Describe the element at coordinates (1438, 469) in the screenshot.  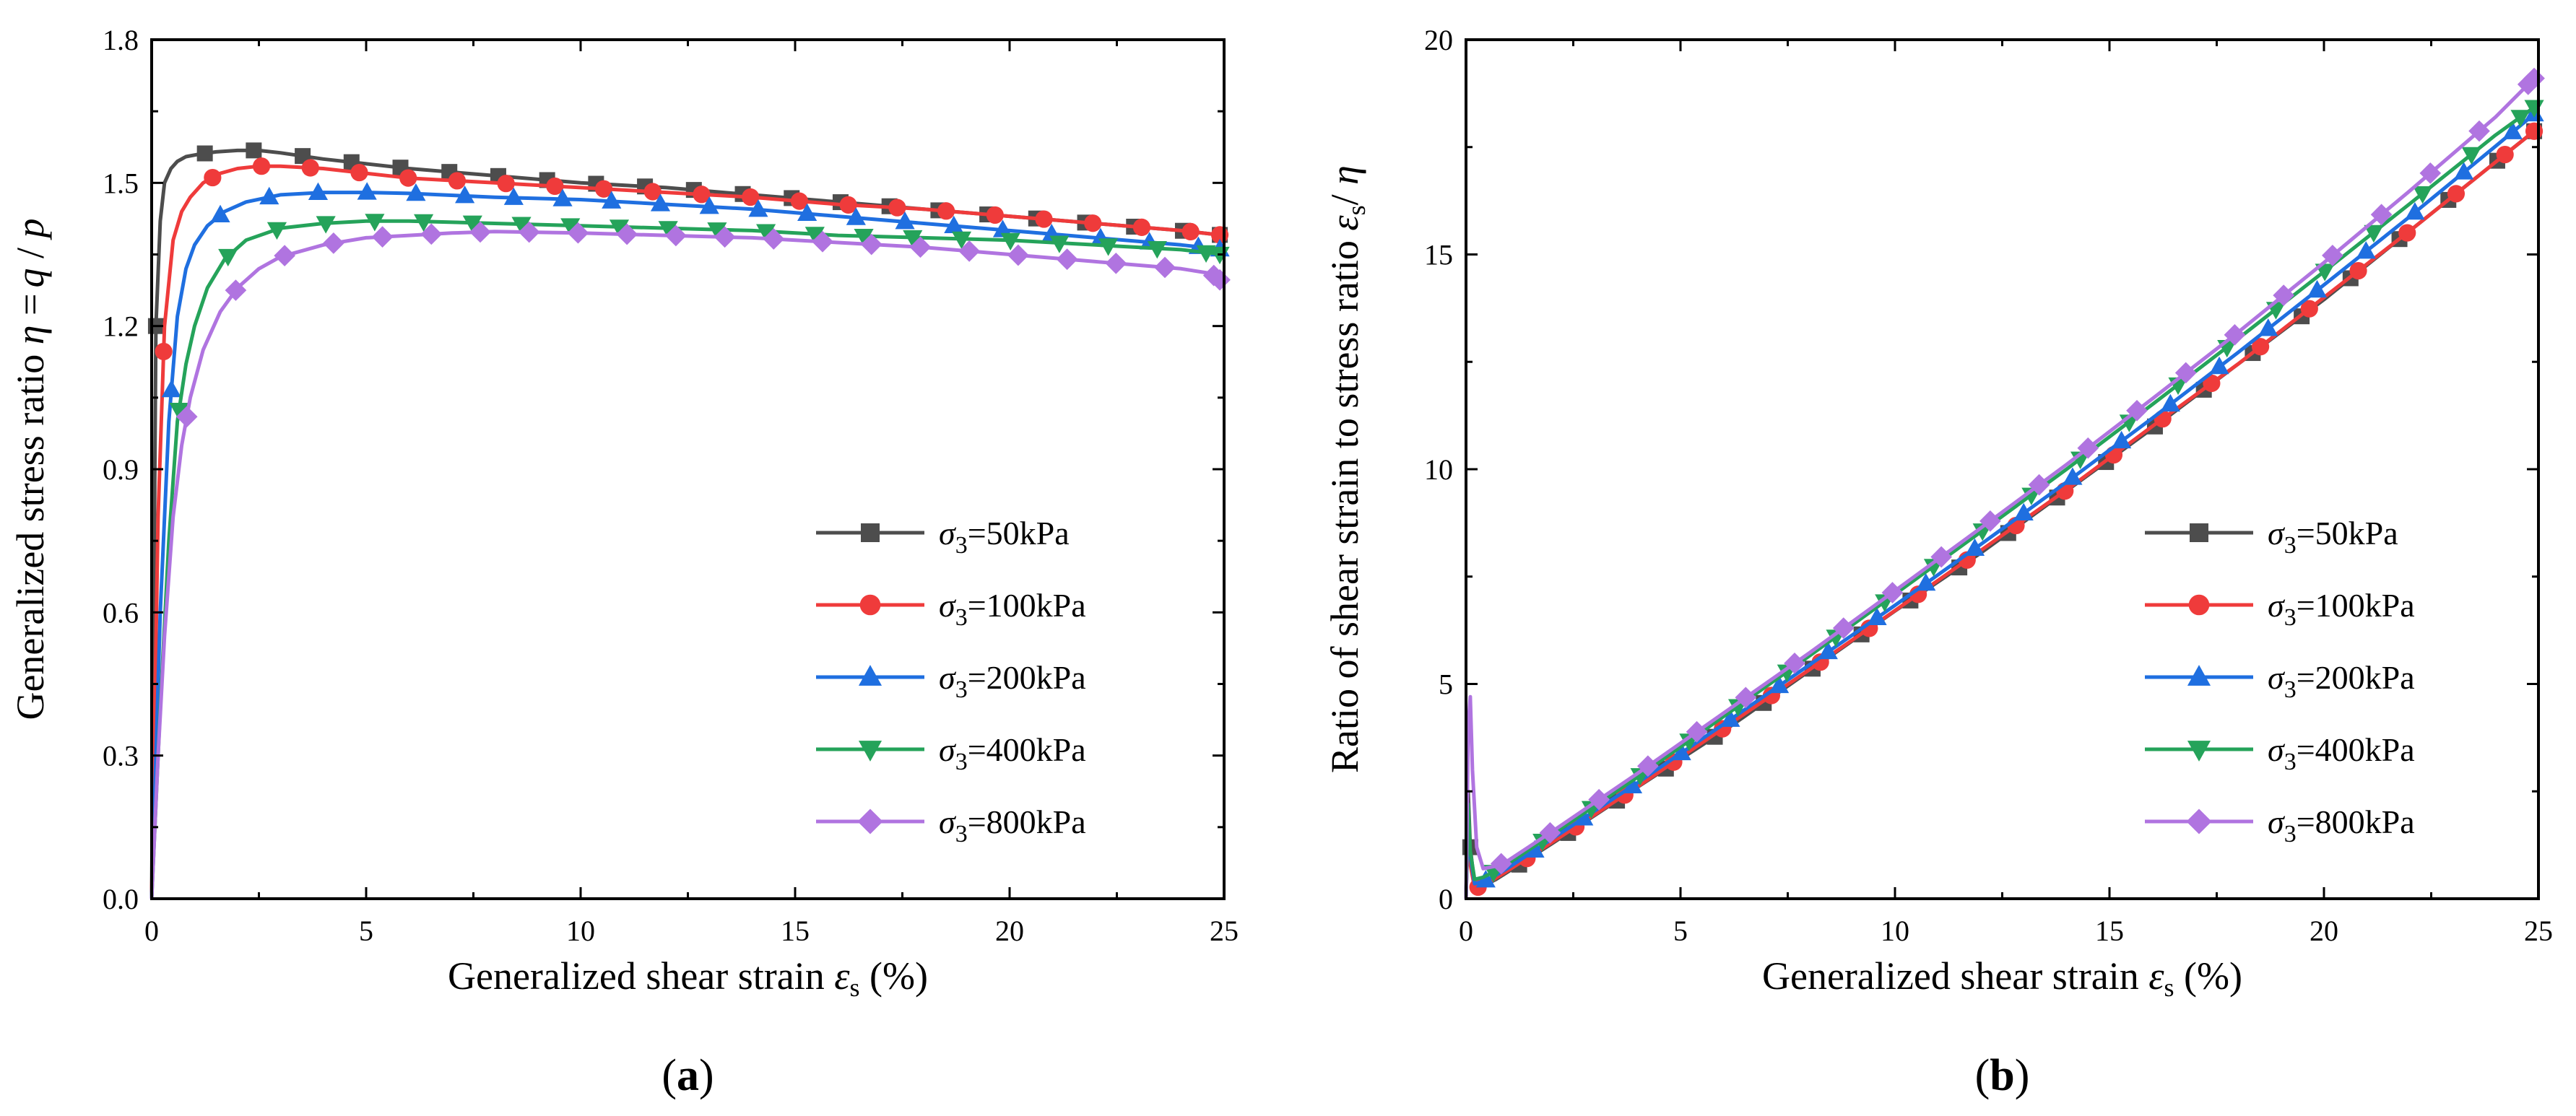
I see `y-tick-label: 10` at that location.